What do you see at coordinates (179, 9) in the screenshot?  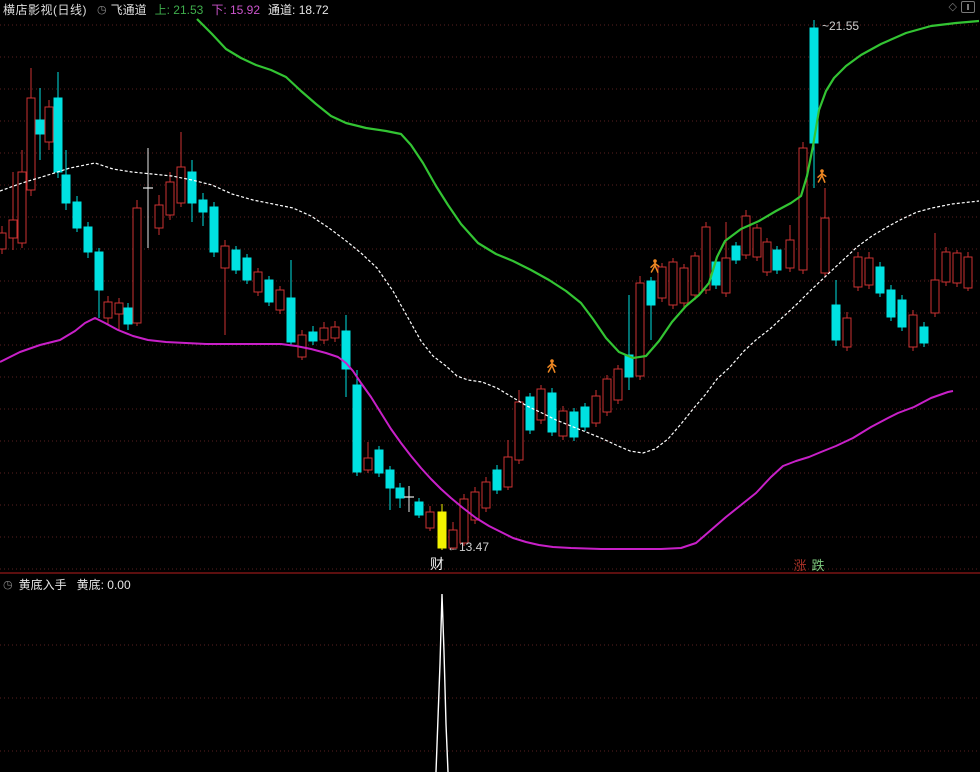 I see `upper-band-value: 上: 21.53` at bounding box center [179, 9].